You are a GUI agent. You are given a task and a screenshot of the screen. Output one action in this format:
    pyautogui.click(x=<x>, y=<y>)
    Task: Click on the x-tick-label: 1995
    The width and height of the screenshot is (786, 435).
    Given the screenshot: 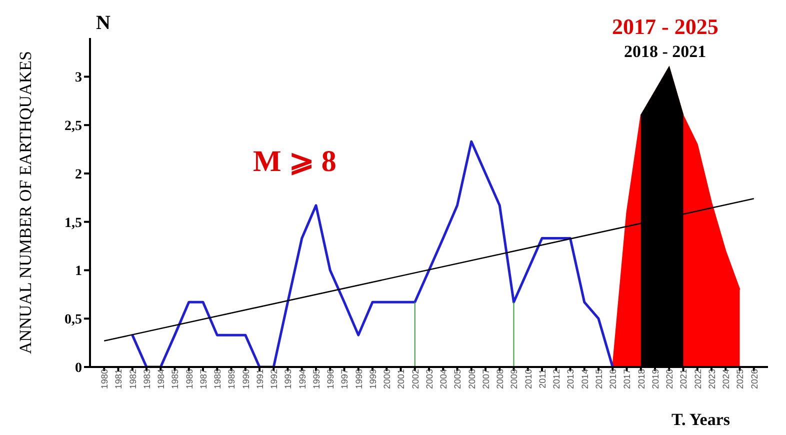 What is the action you would take?
    pyautogui.click(x=316, y=379)
    